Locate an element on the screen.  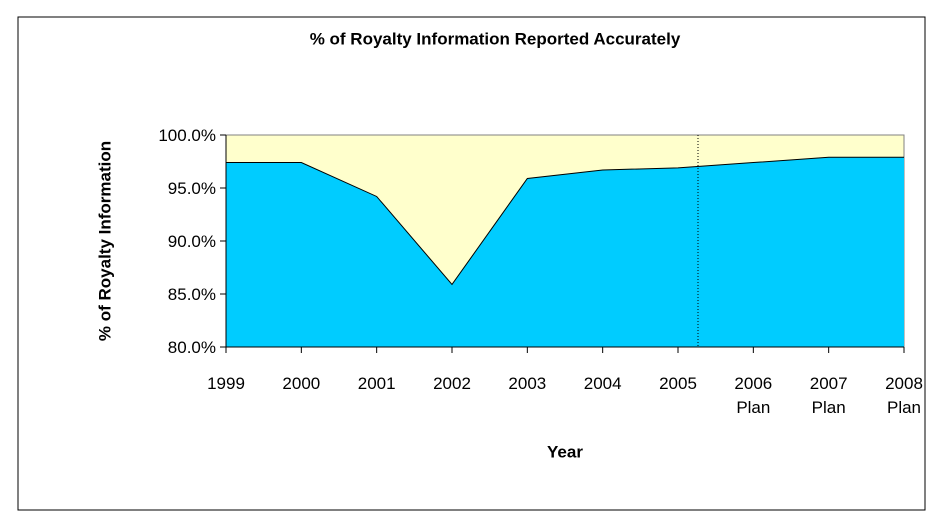
x-tick-label: 2005 is located at coordinates (678, 383).